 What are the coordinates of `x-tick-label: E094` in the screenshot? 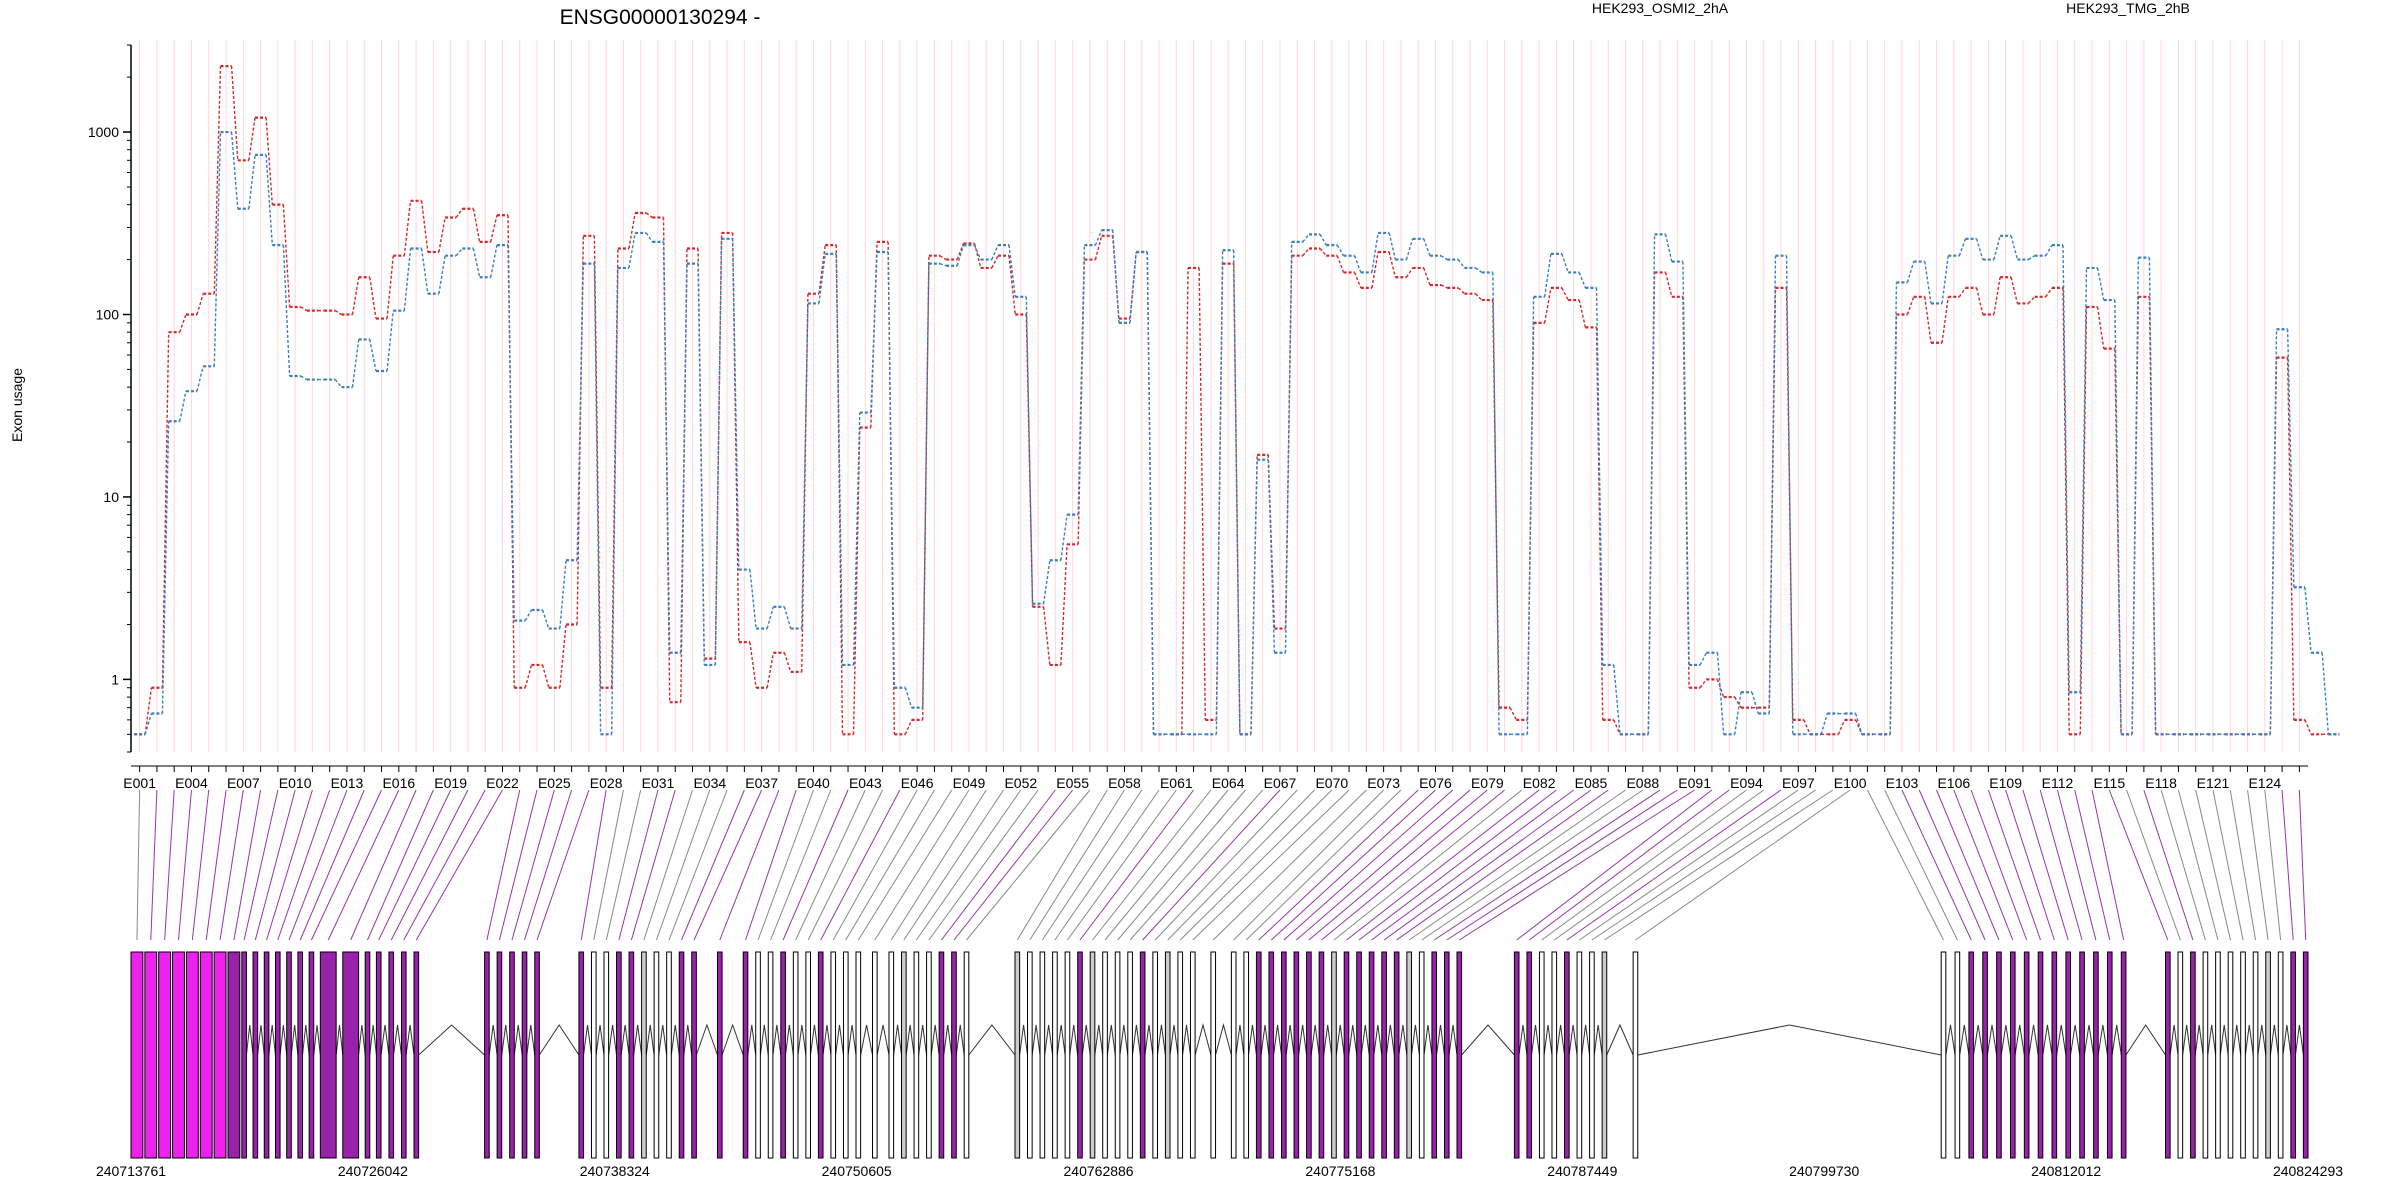 It's located at (1746, 783).